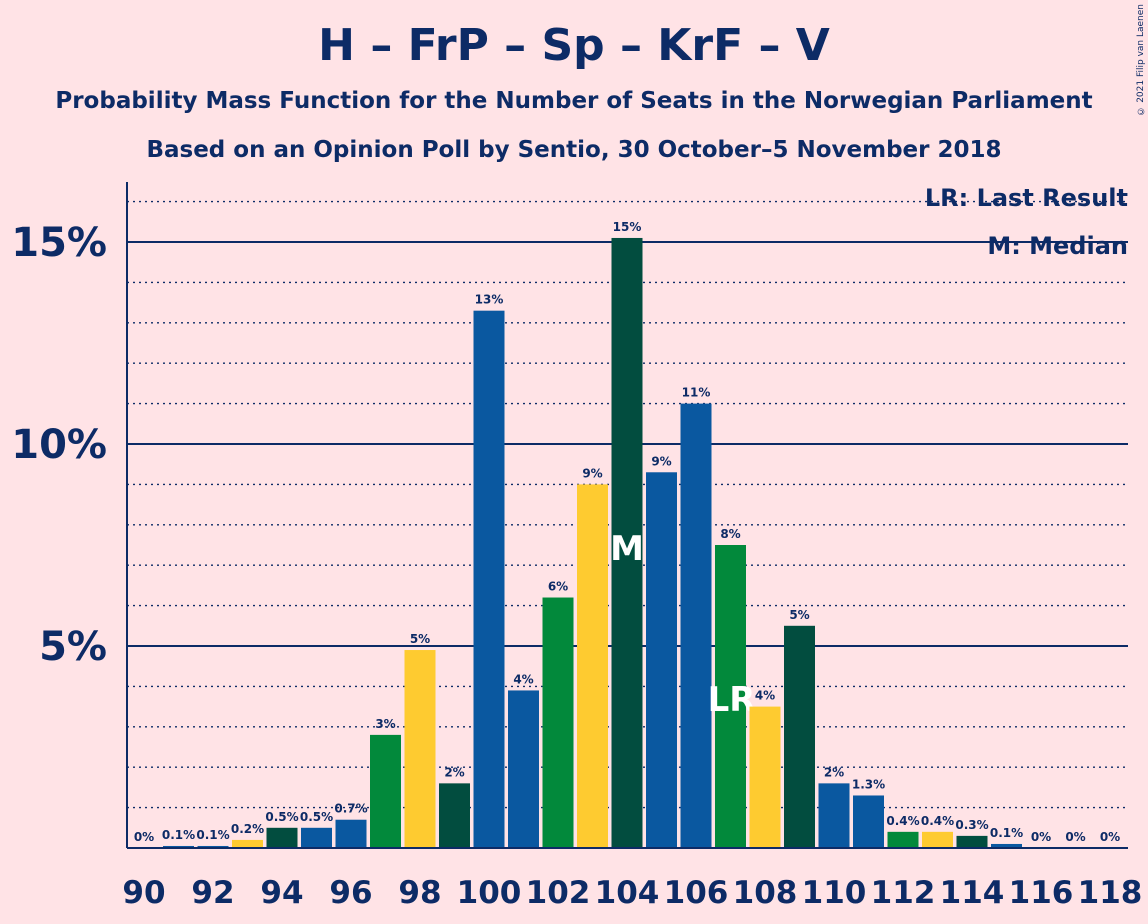  Describe the element at coordinates (730, 534) in the screenshot. I see `data-label: 8%` at that location.